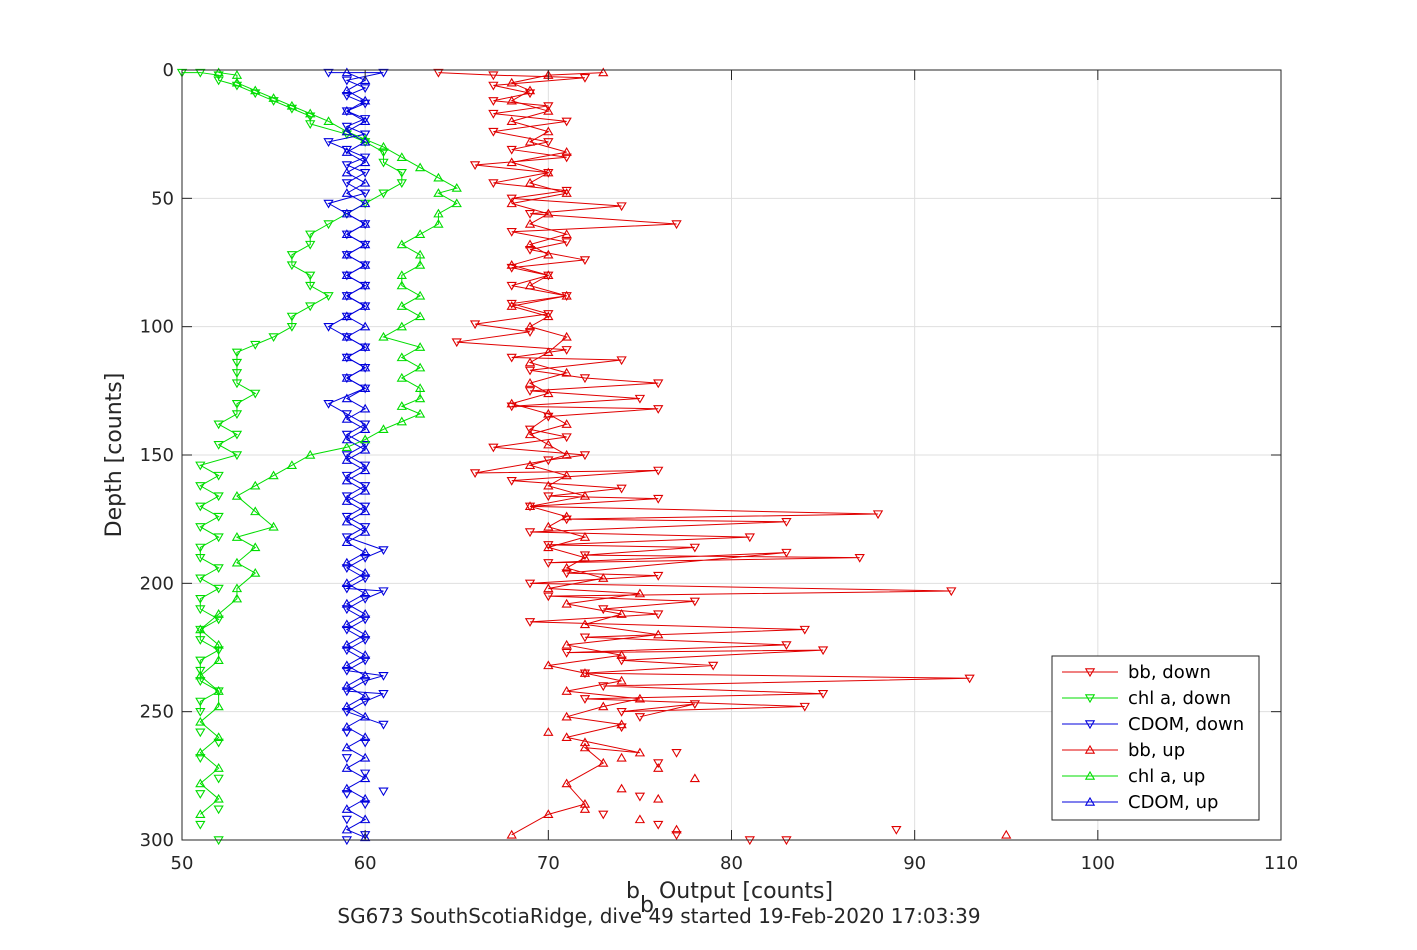 This screenshot has width=1417, height=950. What do you see at coordinates (168, 70) in the screenshot?
I see `y-tick-label: 0` at bounding box center [168, 70].